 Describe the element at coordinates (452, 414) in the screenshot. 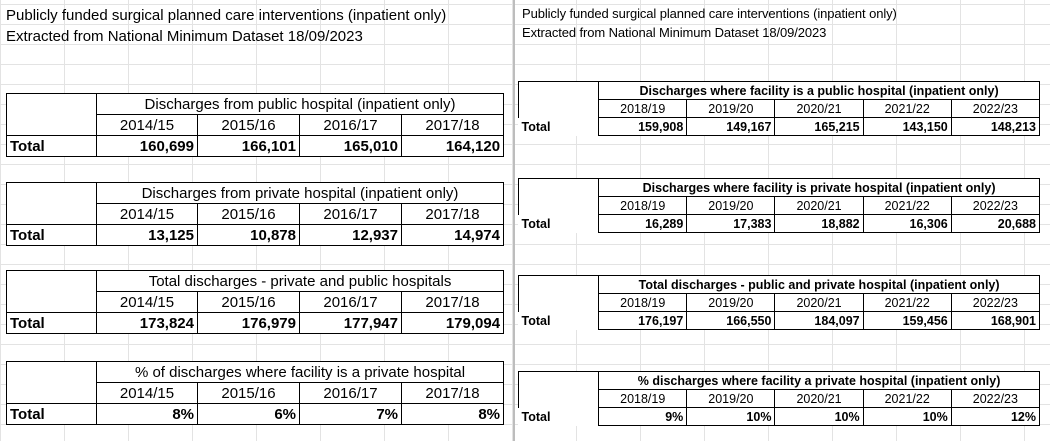

I see `value-cell: 8%` at that location.